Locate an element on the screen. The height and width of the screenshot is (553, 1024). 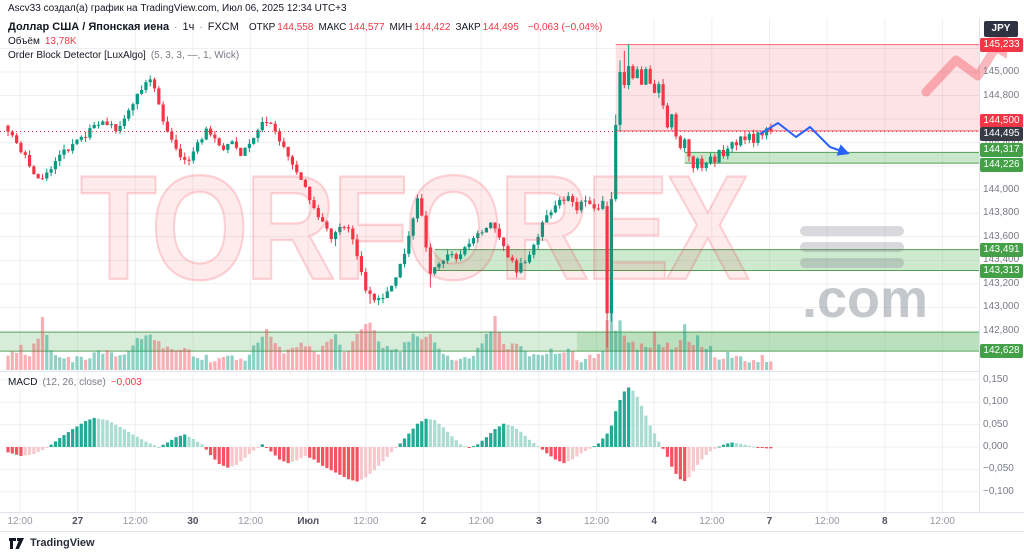
macd-value: −0,003 is located at coordinates (126, 382).